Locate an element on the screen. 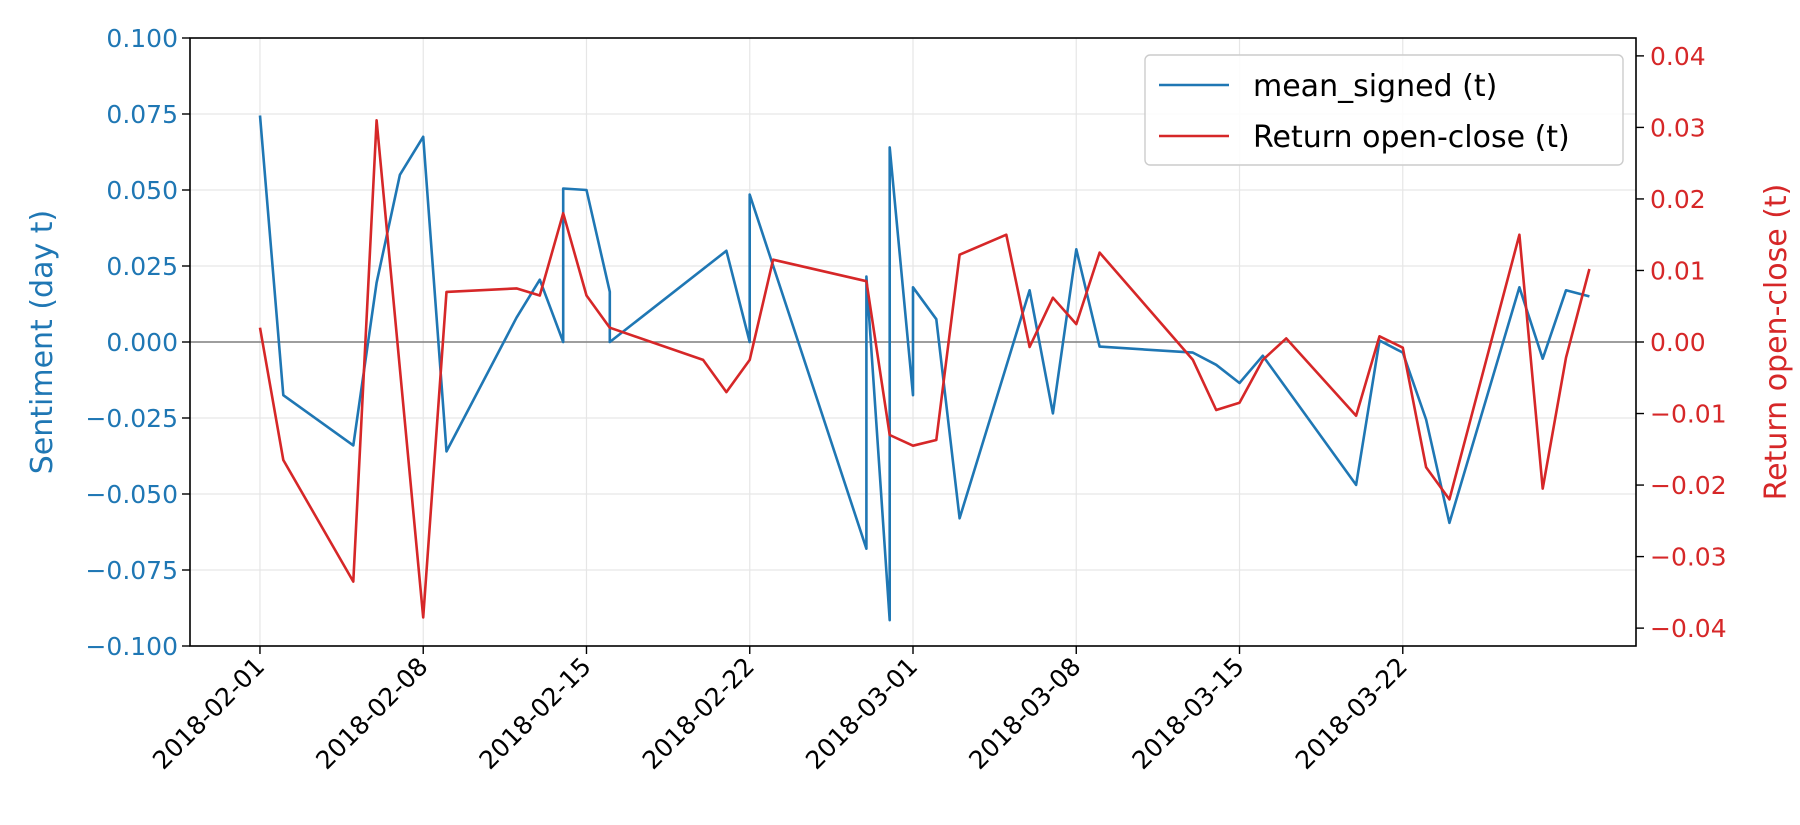  x-tick-label: 2018-03-08 is located at coordinates (1024, 713).